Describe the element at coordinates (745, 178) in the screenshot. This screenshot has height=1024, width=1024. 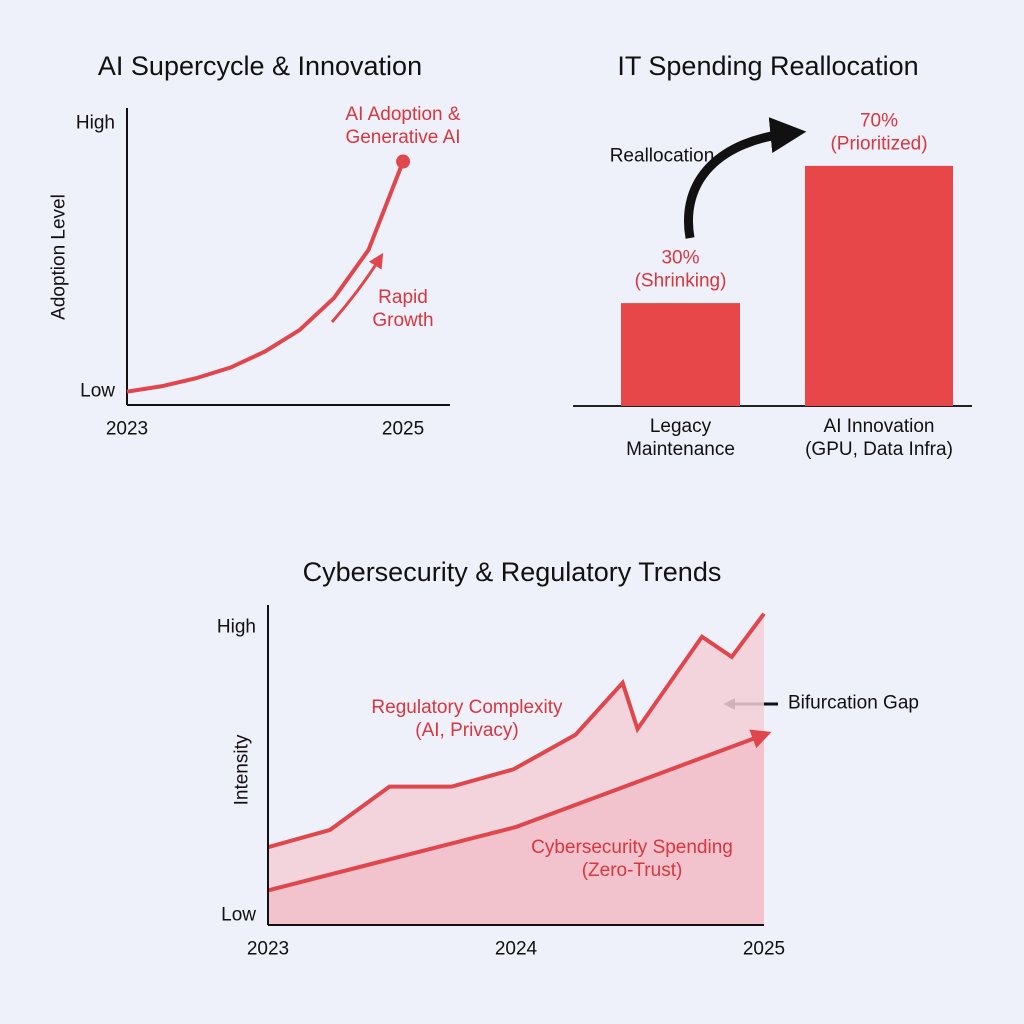
I see `reallocation-arrow` at that location.